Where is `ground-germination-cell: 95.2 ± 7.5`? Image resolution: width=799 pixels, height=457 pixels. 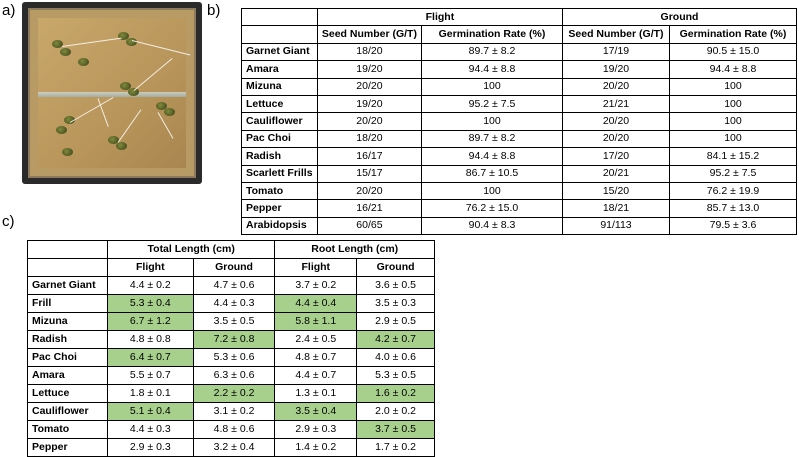
ground-germination-cell: 95.2 ± 7.5 is located at coordinates (733, 173).